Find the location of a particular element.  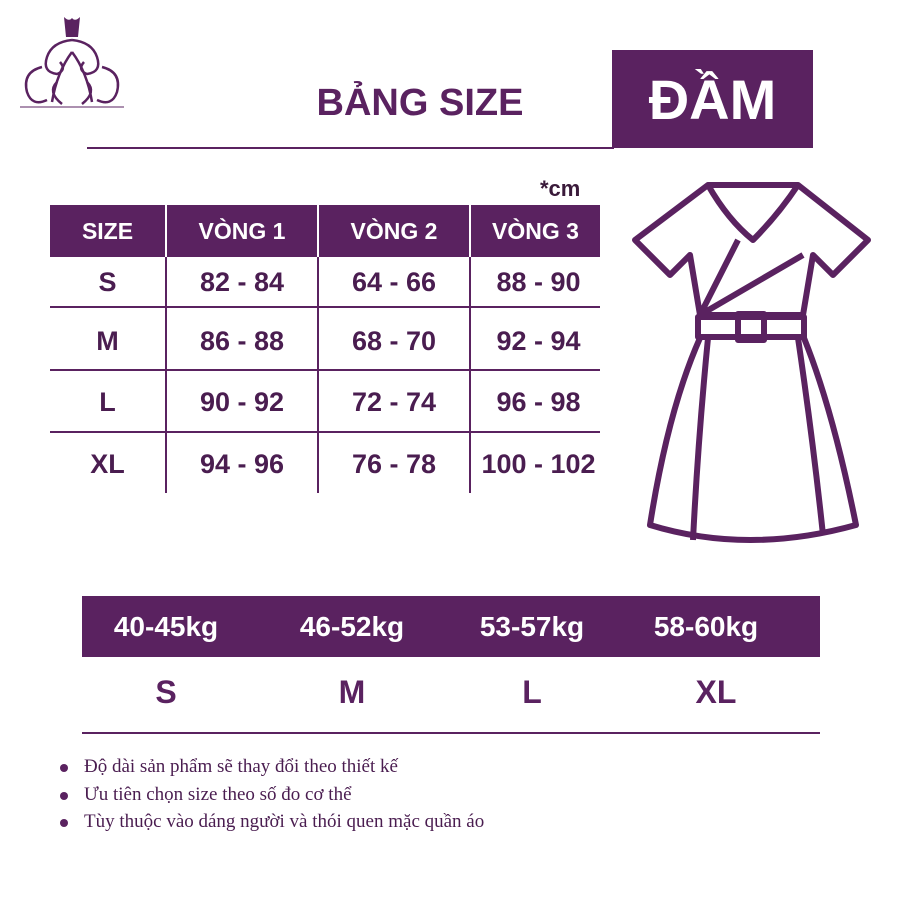

weight-s: 40-45kg is located at coordinates (166, 626).